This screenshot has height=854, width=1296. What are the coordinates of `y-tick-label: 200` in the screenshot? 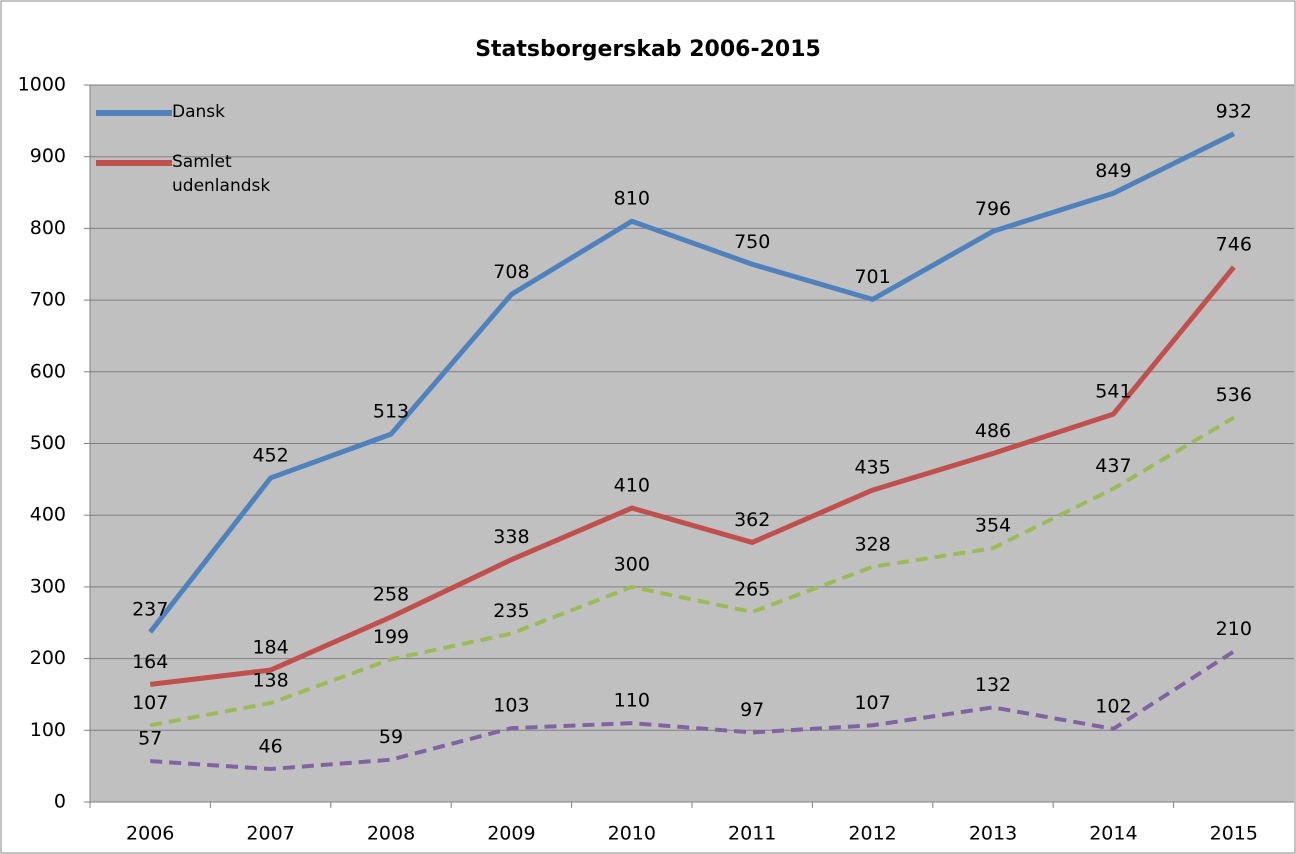 It's located at (48, 658).